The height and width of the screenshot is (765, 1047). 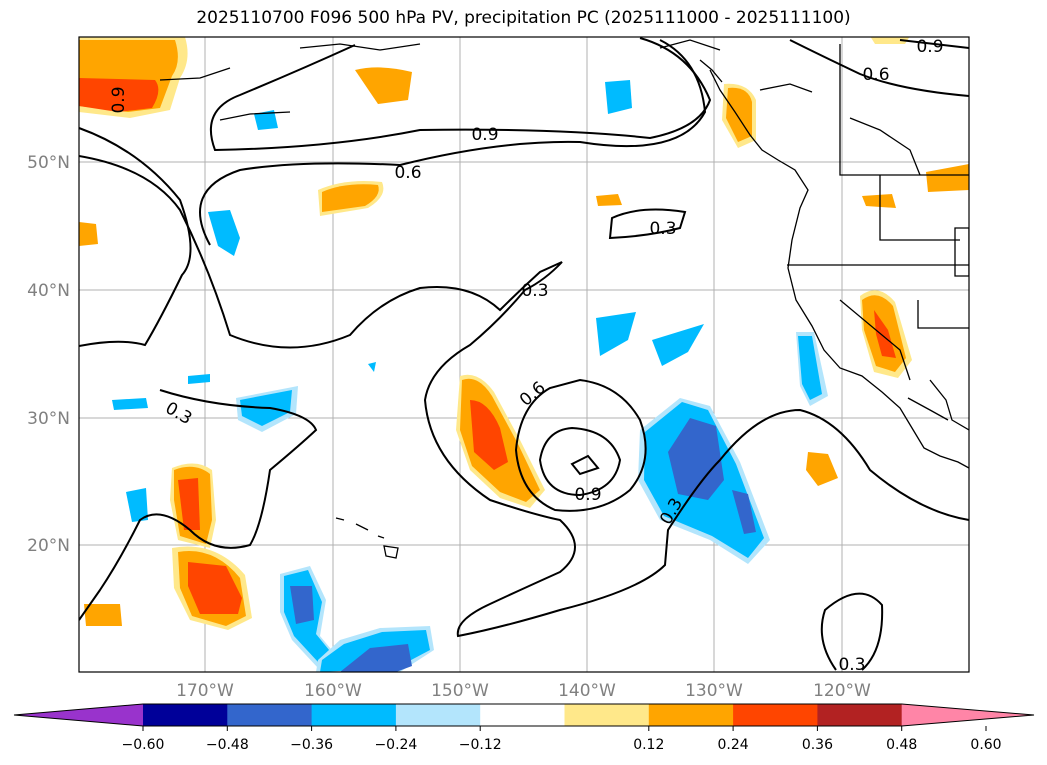 What do you see at coordinates (587, 691) in the screenshot?
I see `lon-label: 140°W` at bounding box center [587, 691].